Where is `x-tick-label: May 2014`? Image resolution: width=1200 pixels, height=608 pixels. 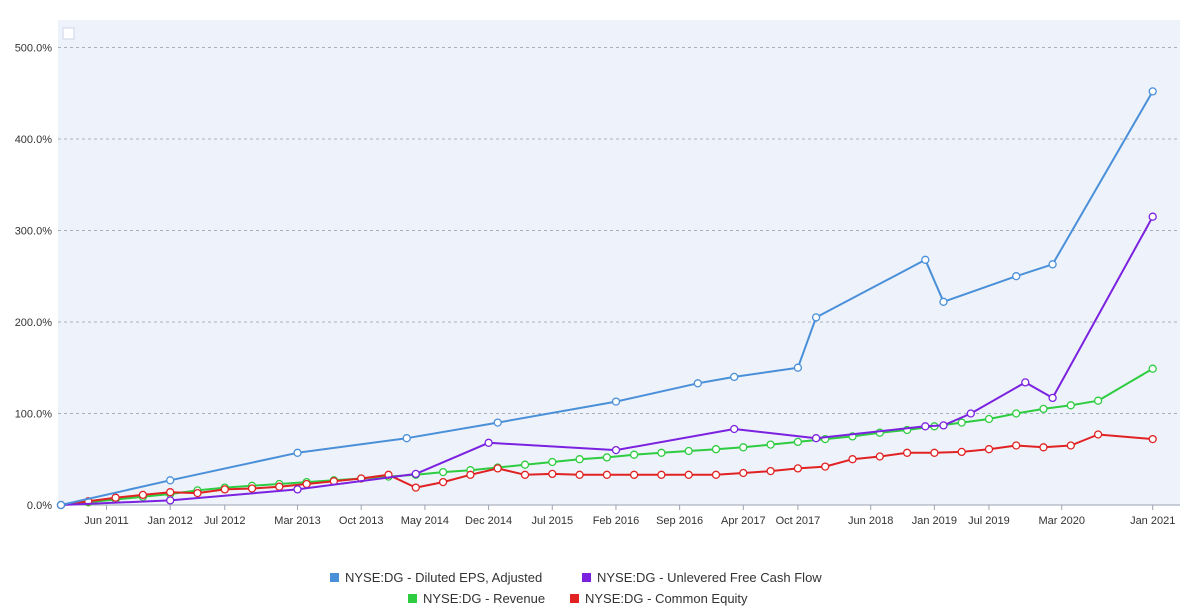
x-tick-label: May 2014 is located at coordinates (425, 521).